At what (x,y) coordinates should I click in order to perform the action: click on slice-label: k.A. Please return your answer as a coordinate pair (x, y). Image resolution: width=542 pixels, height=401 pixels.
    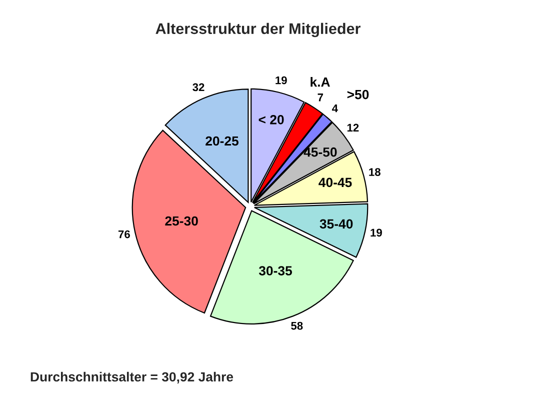
    Looking at the image, I should click on (320, 82).